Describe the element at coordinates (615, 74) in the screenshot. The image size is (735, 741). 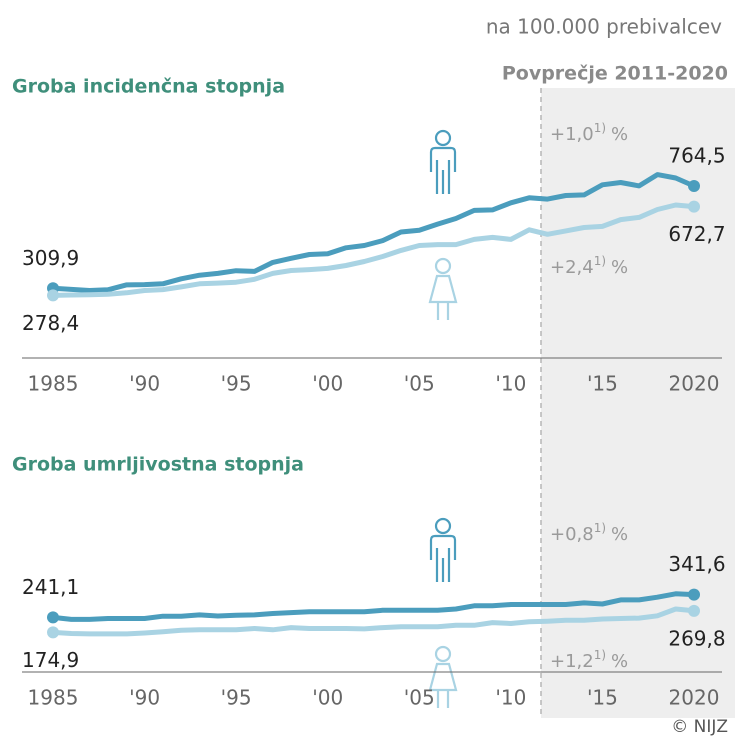
I see `average-label: Povprečje 2011-2020` at that location.